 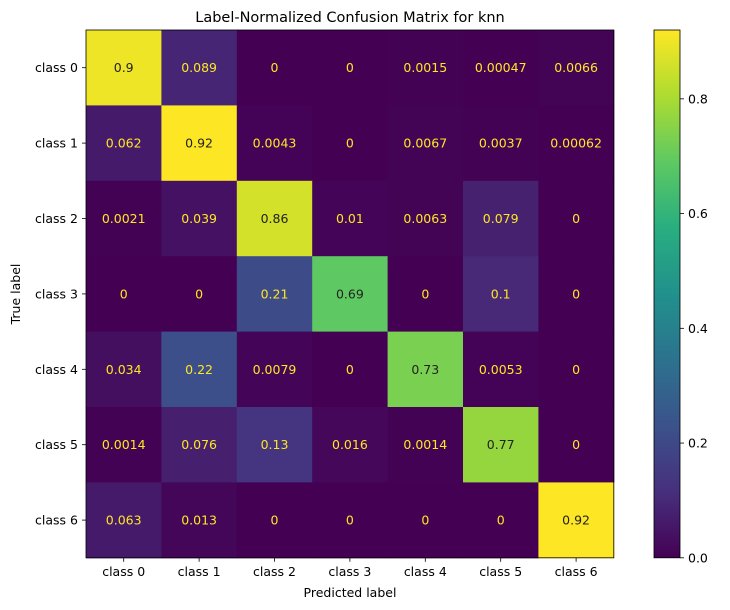 I want to click on x-tick-label: class 4, so click(x=425, y=571).